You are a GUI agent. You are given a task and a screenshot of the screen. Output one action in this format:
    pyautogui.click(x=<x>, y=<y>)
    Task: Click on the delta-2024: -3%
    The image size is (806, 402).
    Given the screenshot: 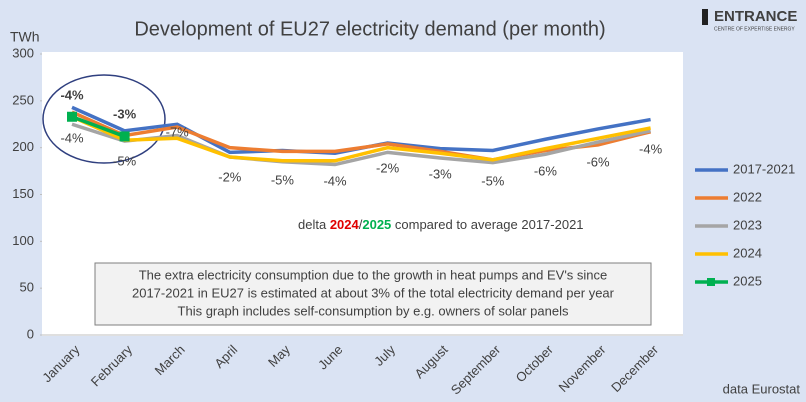 What is the action you would take?
    pyautogui.click(x=441, y=173)
    